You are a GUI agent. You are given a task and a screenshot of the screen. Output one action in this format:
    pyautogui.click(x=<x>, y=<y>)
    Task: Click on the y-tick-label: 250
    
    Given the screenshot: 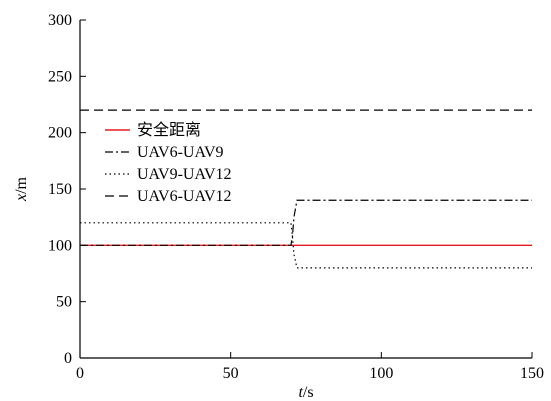 What is the action you would take?
    pyautogui.click(x=60, y=76)
    